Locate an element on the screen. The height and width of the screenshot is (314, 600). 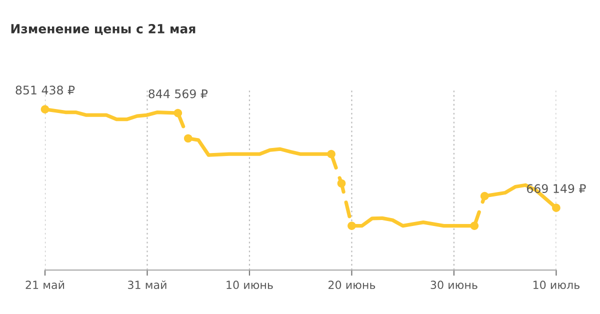
x-tick-label: 31 май is located at coordinates (147, 285).